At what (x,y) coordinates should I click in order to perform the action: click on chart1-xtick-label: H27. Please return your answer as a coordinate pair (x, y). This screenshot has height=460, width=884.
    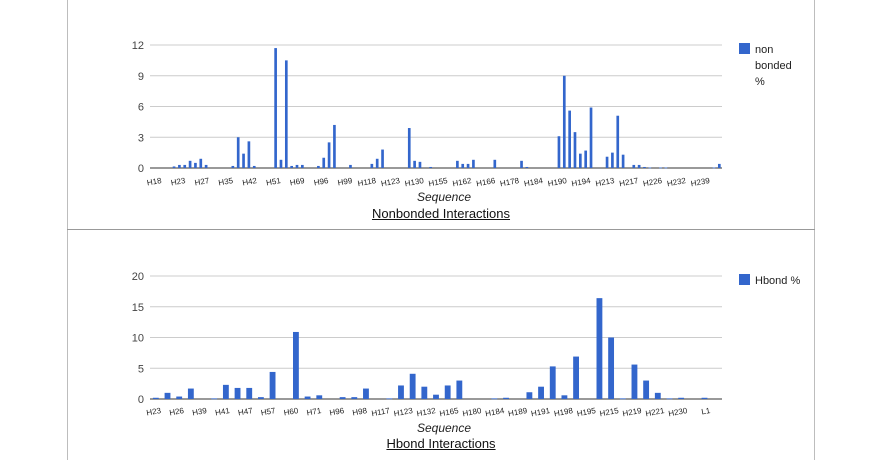
    Looking at the image, I should click on (202, 182).